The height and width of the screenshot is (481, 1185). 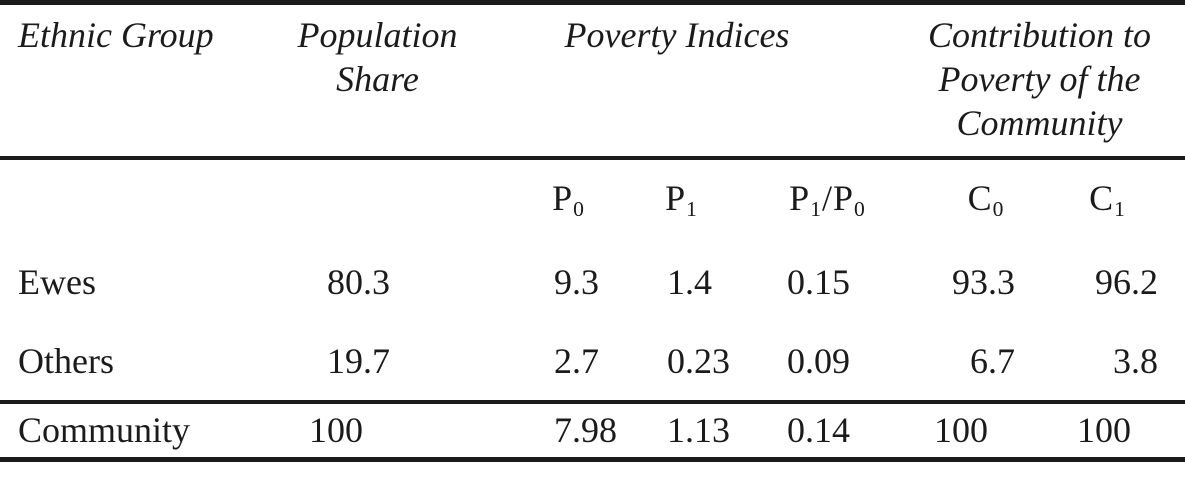 What do you see at coordinates (983, 281) in the screenshot?
I see `cell-c0: 93.3` at bounding box center [983, 281].